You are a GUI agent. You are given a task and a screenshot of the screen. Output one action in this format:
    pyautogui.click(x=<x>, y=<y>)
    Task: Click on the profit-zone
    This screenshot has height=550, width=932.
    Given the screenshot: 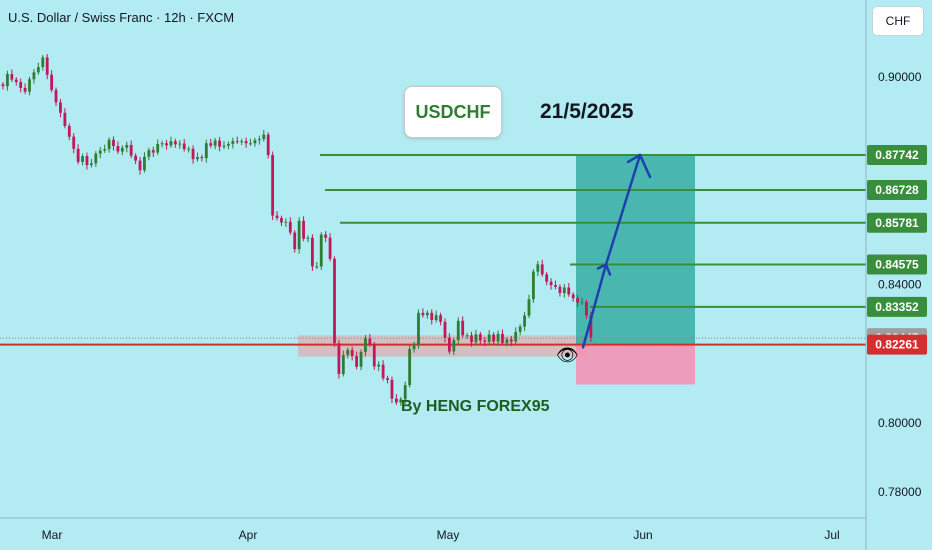 What is the action you would take?
    pyautogui.click(x=635, y=249)
    